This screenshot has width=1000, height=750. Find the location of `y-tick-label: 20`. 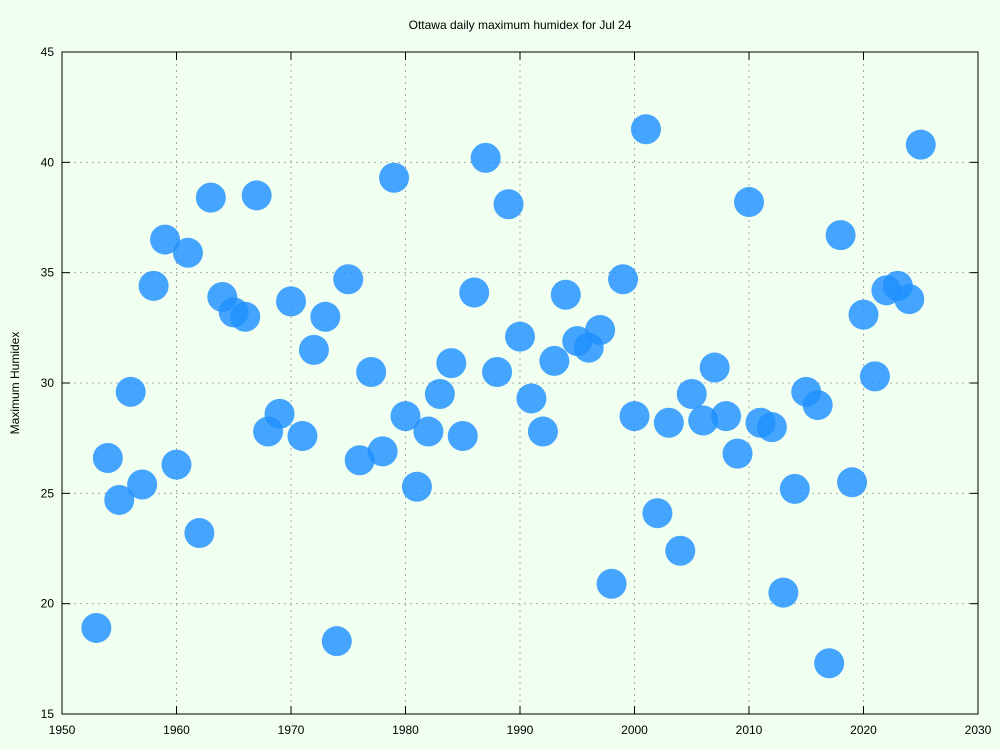

y-tick-label: 20 is located at coordinates (48, 604).